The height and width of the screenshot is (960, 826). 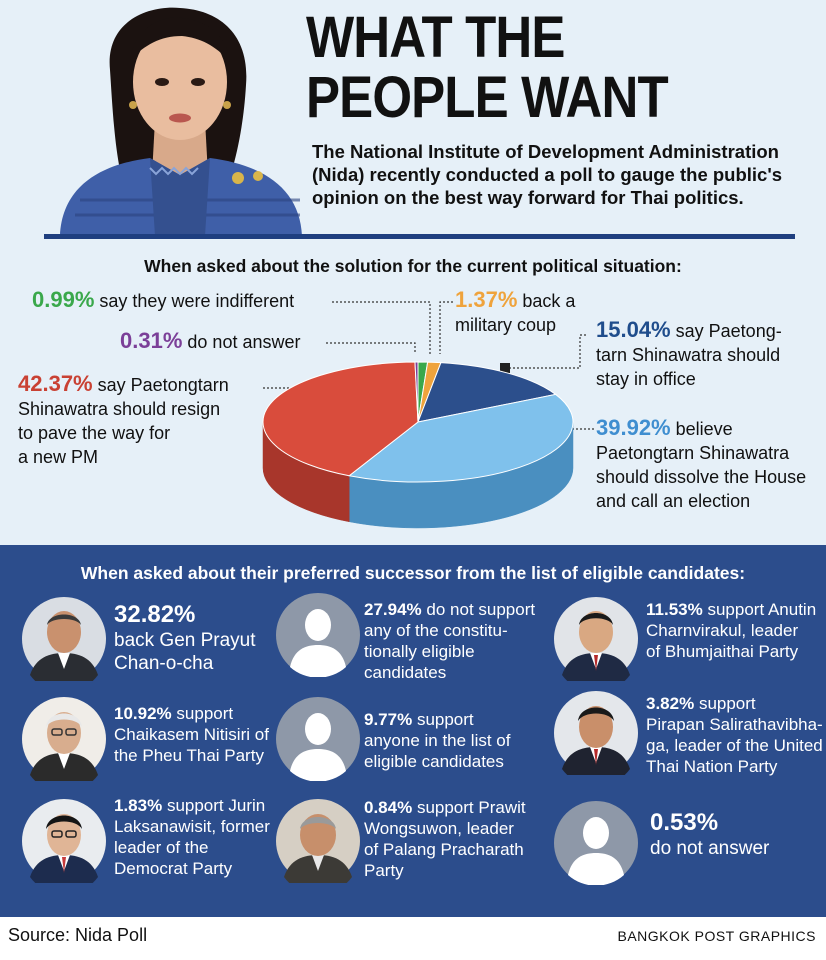 What do you see at coordinates (191, 734) in the screenshot?
I see `candidate-chaikasem-line2: Chaikasem Nitisiri of` at bounding box center [191, 734].